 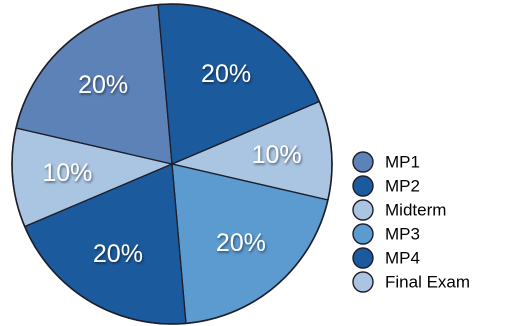 I want to click on slice-label-midterm: 10%, so click(x=277, y=155).